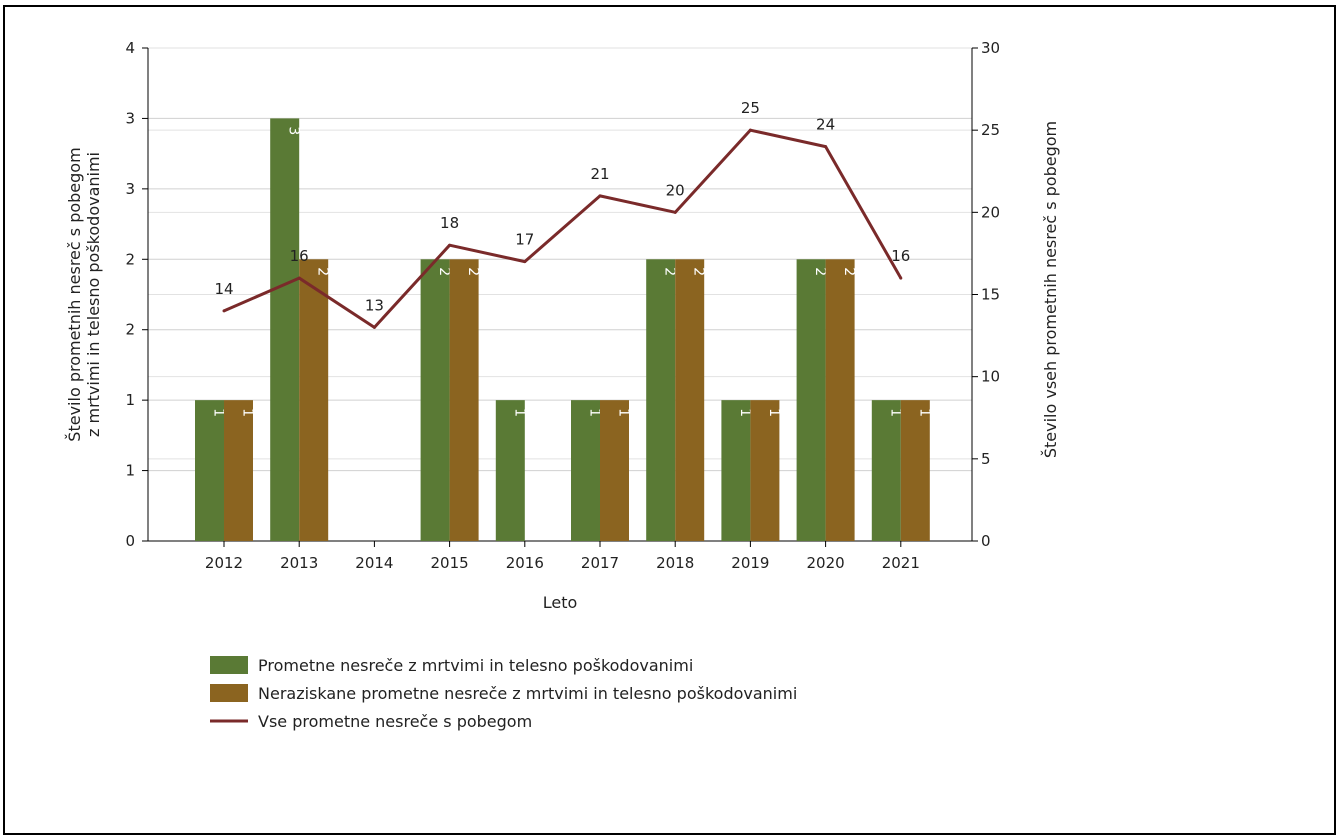  I want to click on x-tick-label: 2015, so click(450, 563).